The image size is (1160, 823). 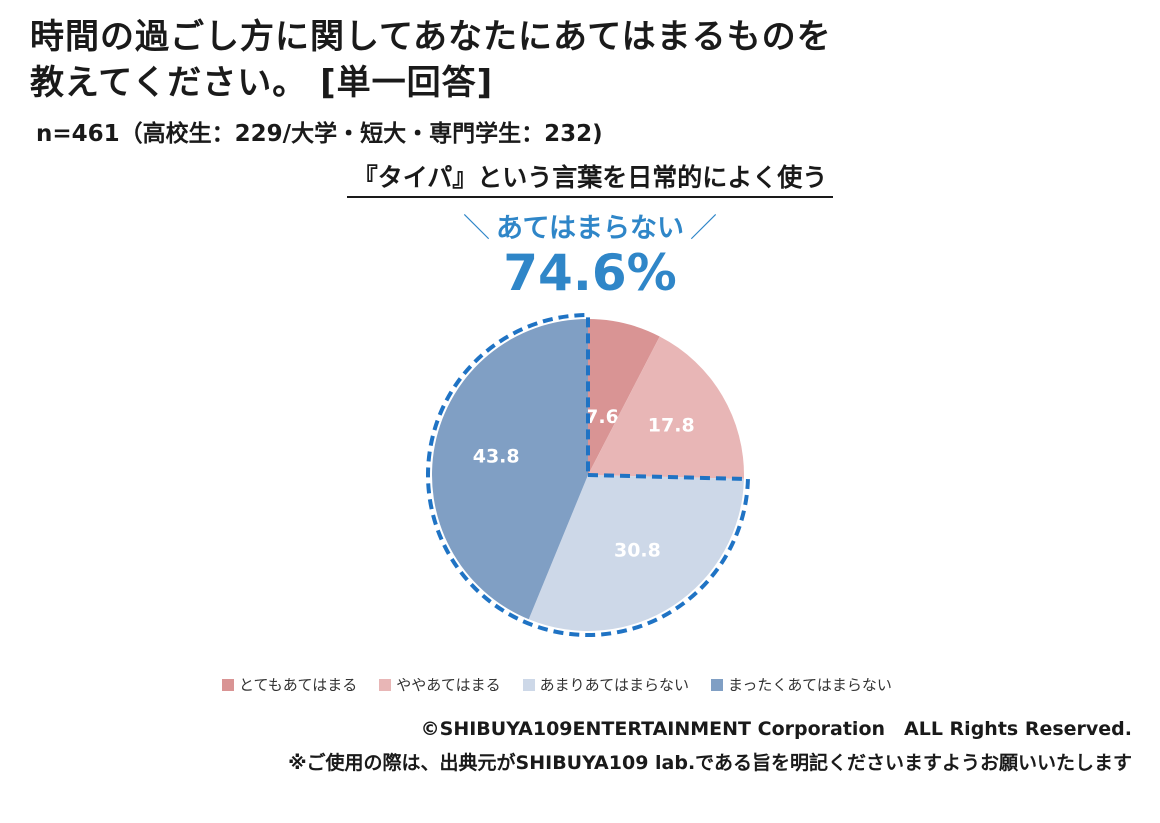 I want to click on legend-label-1: とてもあてはまる, so click(x=298, y=685).